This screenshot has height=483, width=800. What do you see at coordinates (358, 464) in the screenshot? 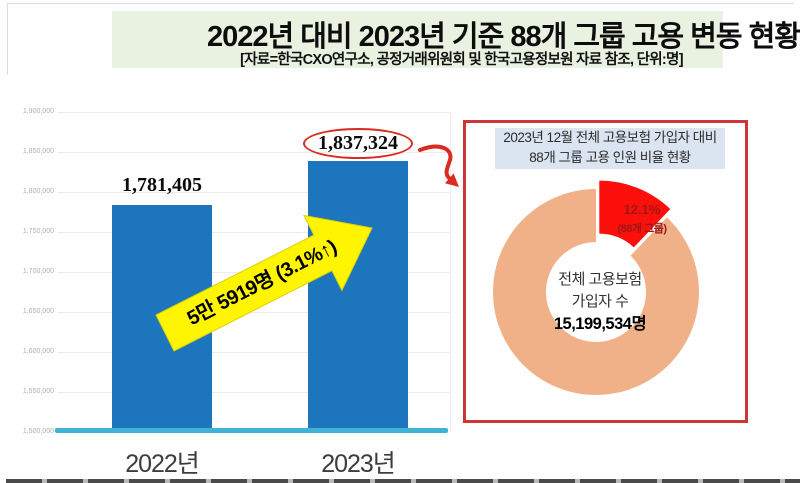
I see `x-label-2023: 2023년` at bounding box center [358, 464].